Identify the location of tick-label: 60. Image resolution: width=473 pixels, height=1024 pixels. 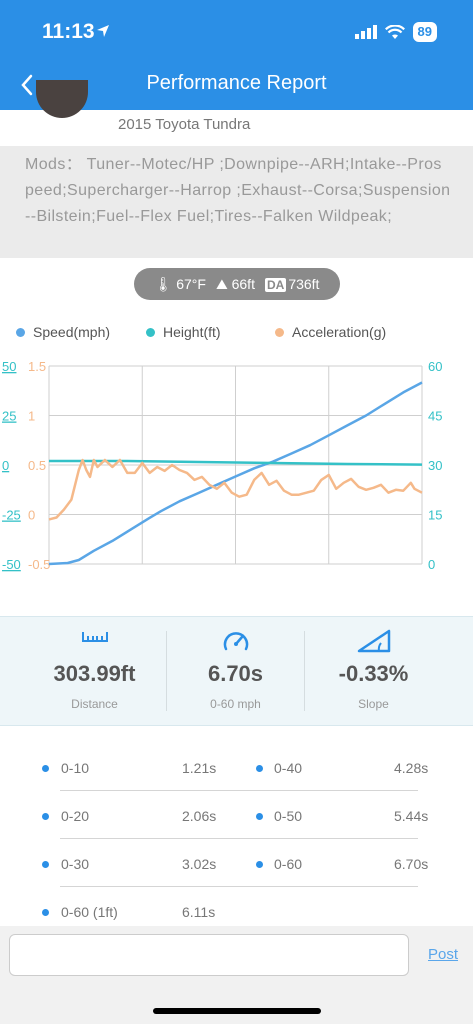
(435, 366).